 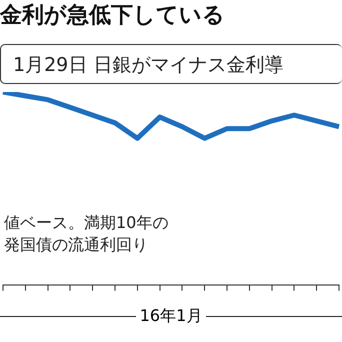 I want to click on text: 1月29日 日銀がマイナス金利導, so click(x=171, y=64).